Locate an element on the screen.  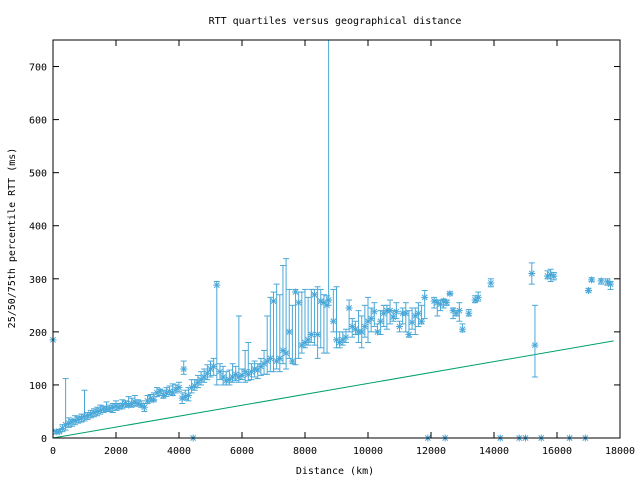
y-tick-label: 0 is located at coordinates (44, 439).